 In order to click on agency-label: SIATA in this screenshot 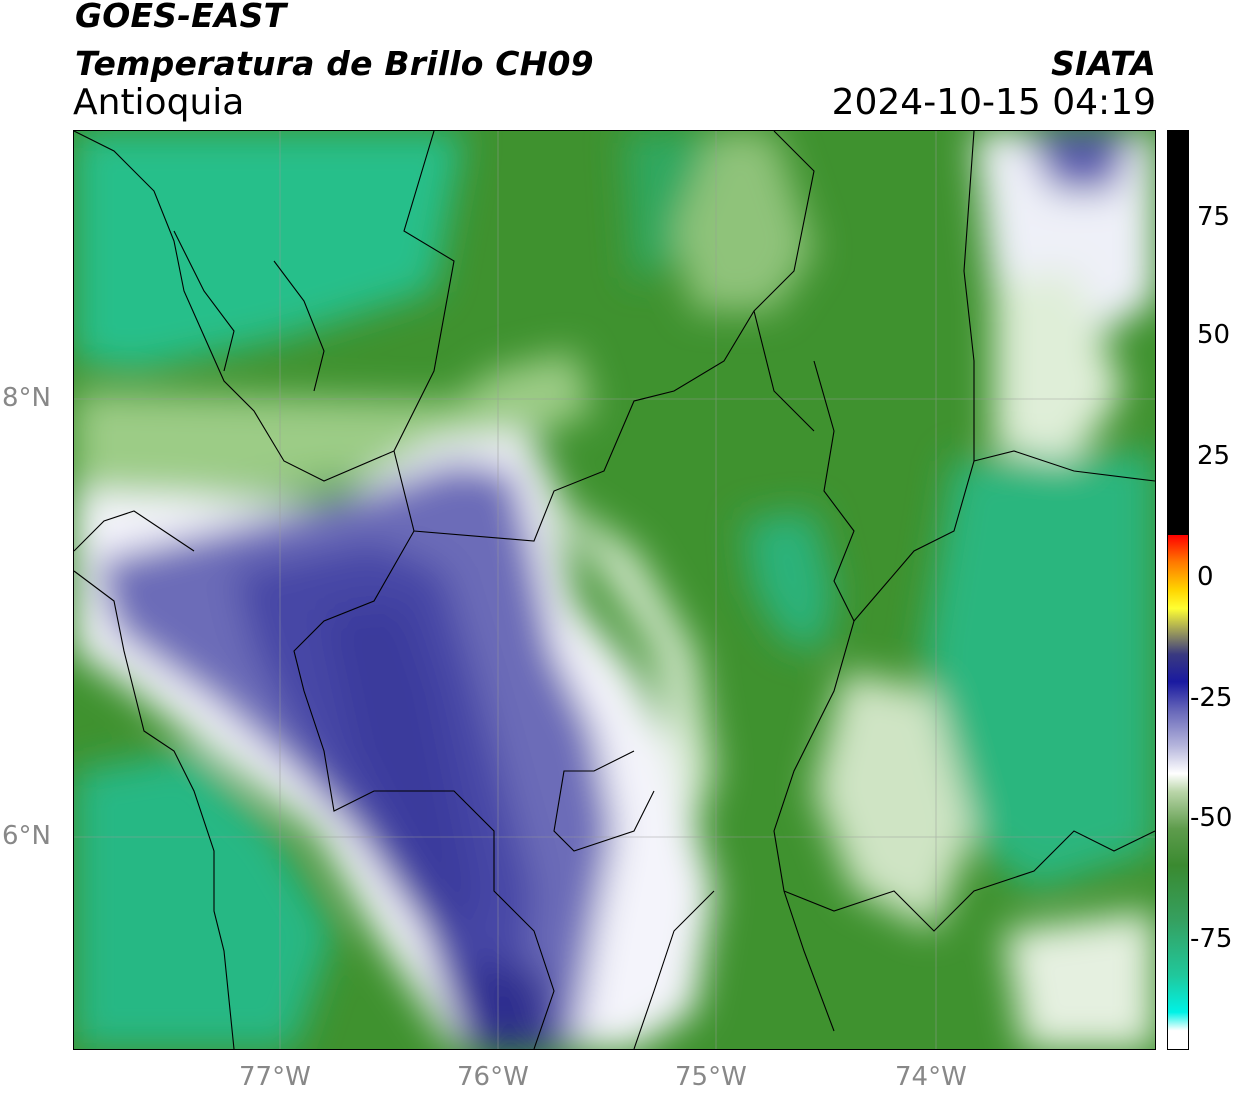, I will do `click(1103, 63)`.